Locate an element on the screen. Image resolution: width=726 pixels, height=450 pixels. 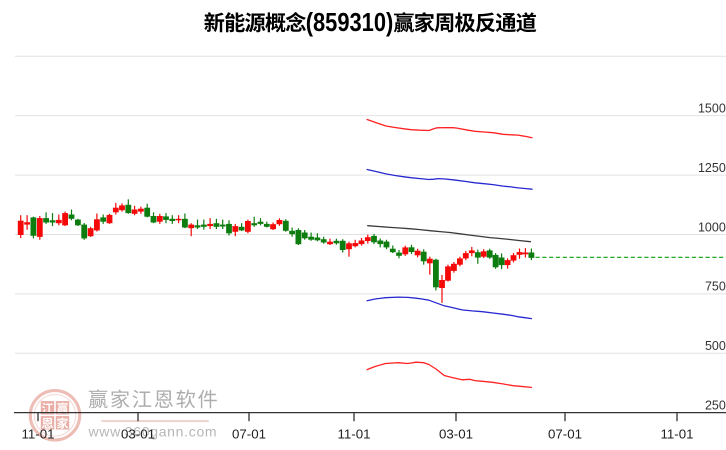
svg-text: www.360gann.com is located at coordinates (153, 431).